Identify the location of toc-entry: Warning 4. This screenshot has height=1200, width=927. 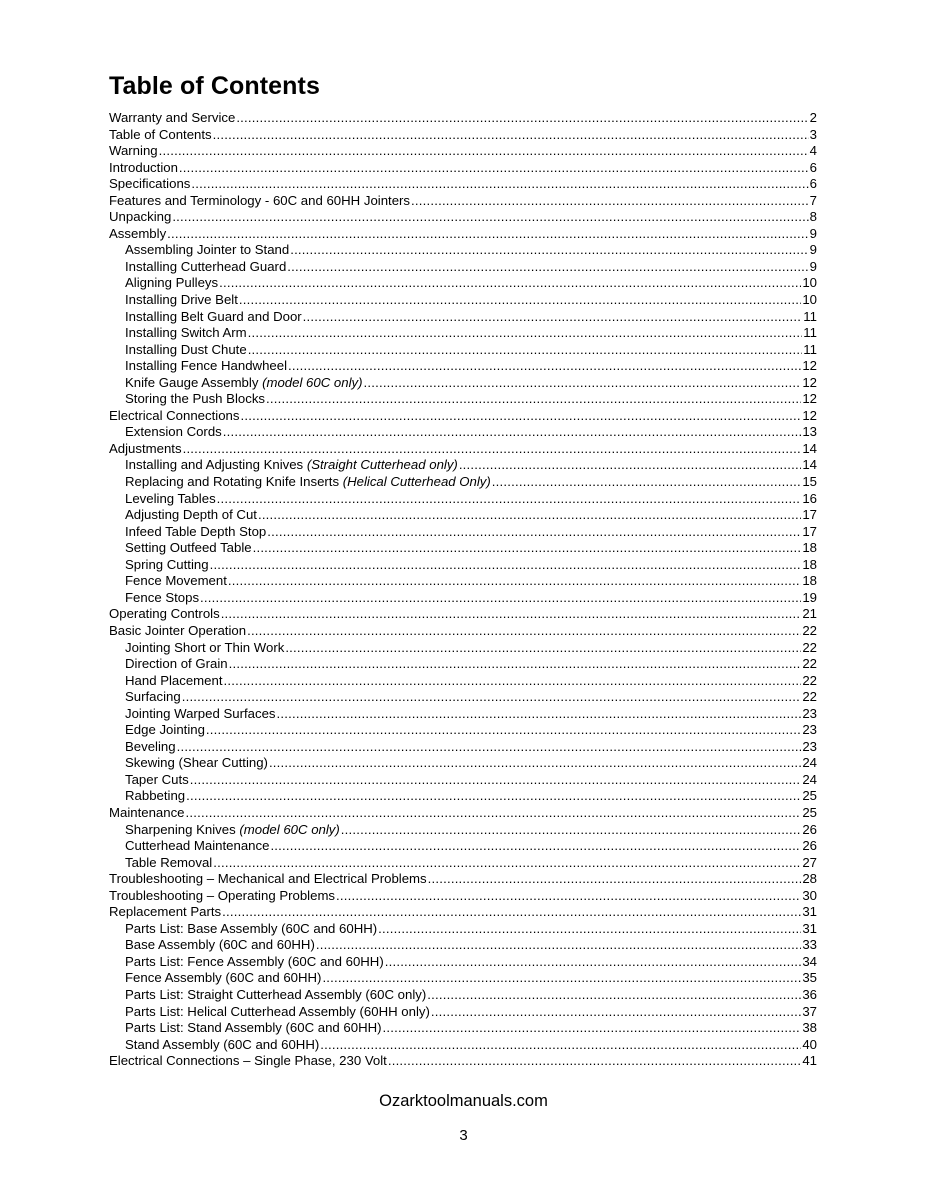
(463, 151).